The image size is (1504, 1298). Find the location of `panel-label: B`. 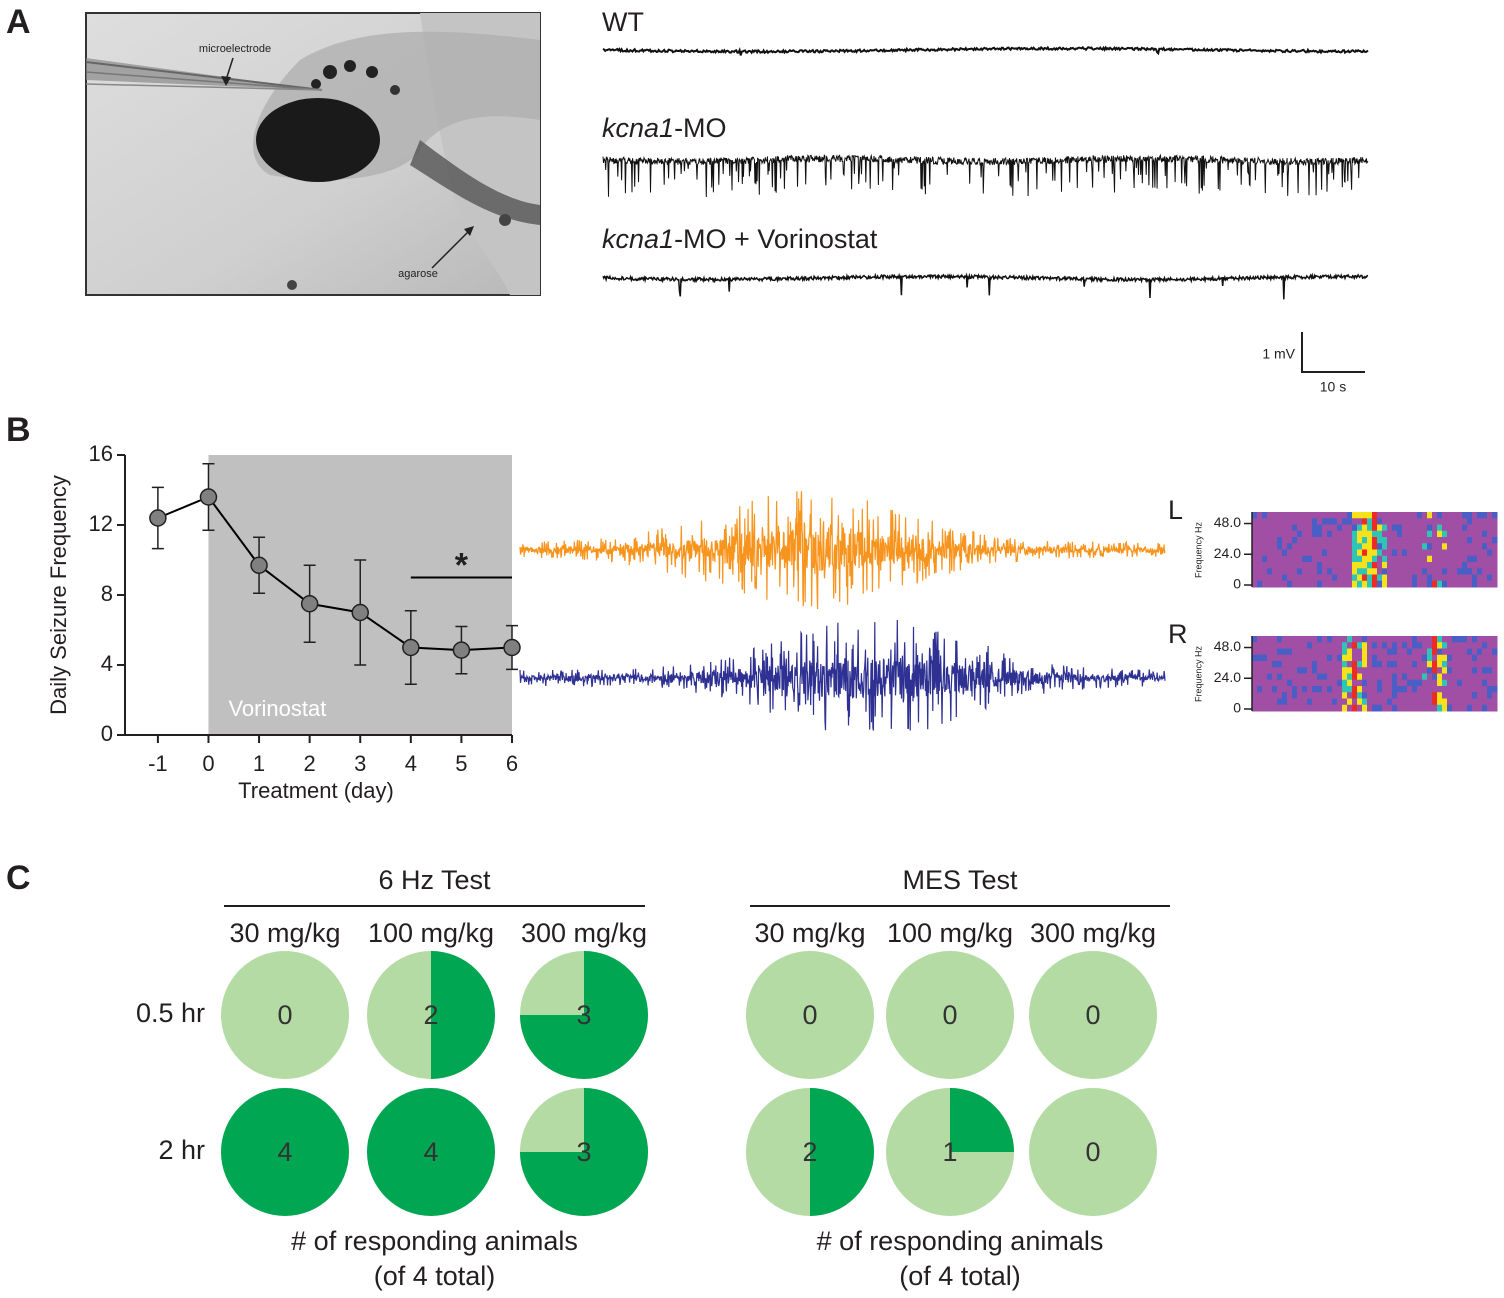

panel-label: B is located at coordinates (18, 430).